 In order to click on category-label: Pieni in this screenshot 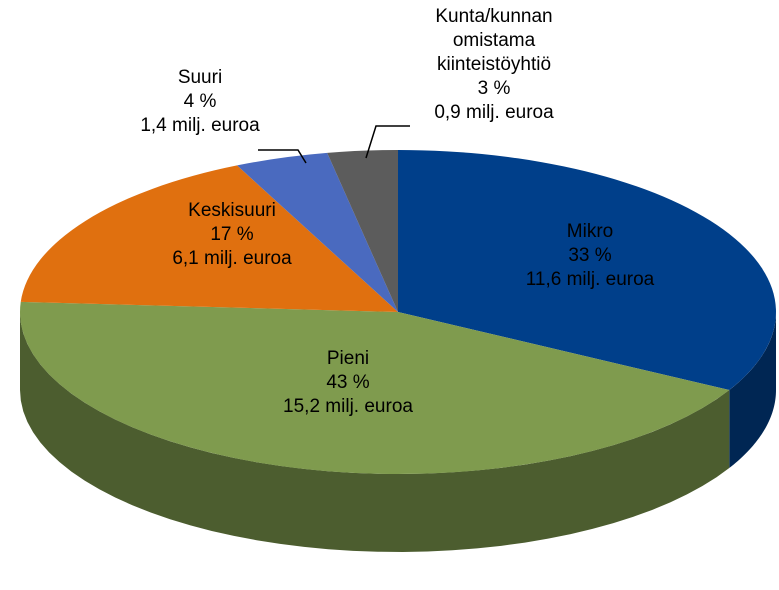, I will do `click(348, 358)`.